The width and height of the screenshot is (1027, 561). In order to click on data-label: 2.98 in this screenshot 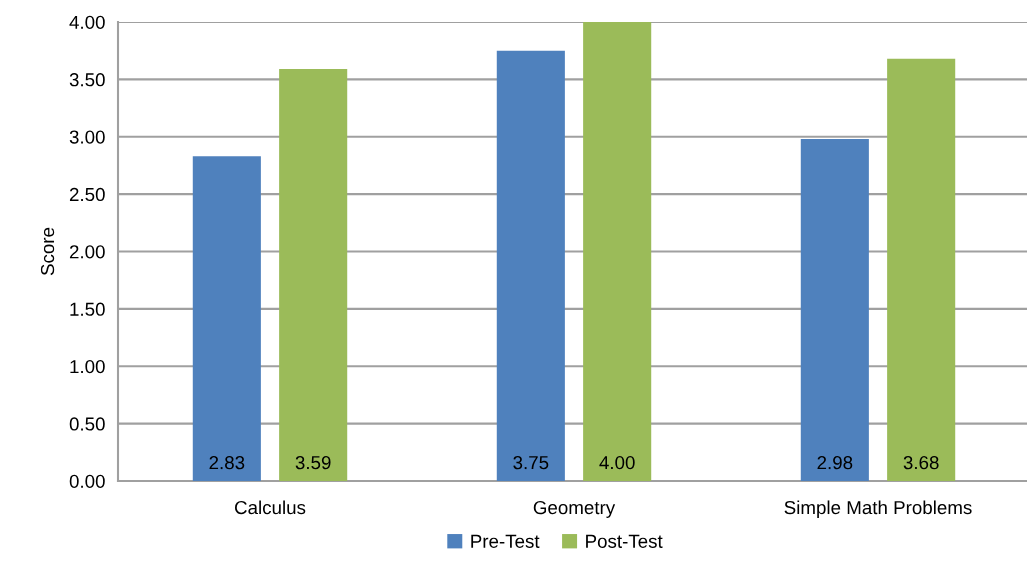, I will do `click(835, 462)`.